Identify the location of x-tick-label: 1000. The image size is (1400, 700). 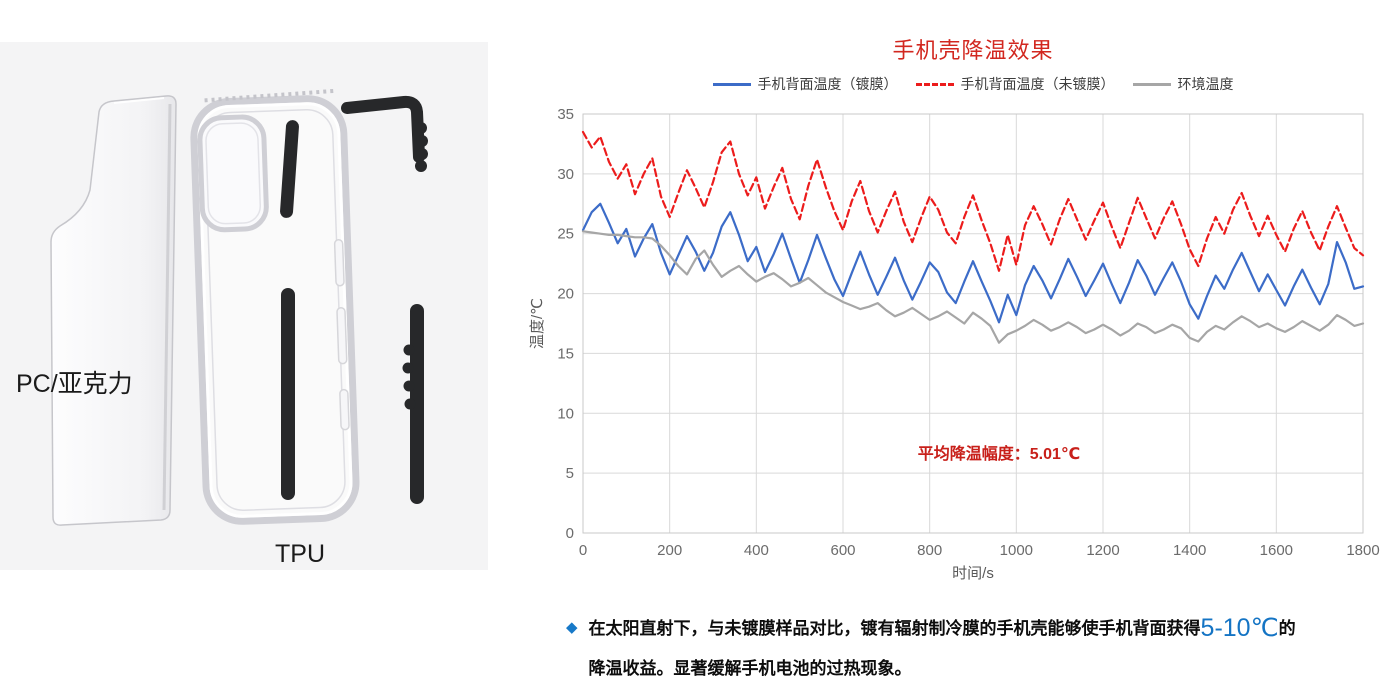
(1016, 550).